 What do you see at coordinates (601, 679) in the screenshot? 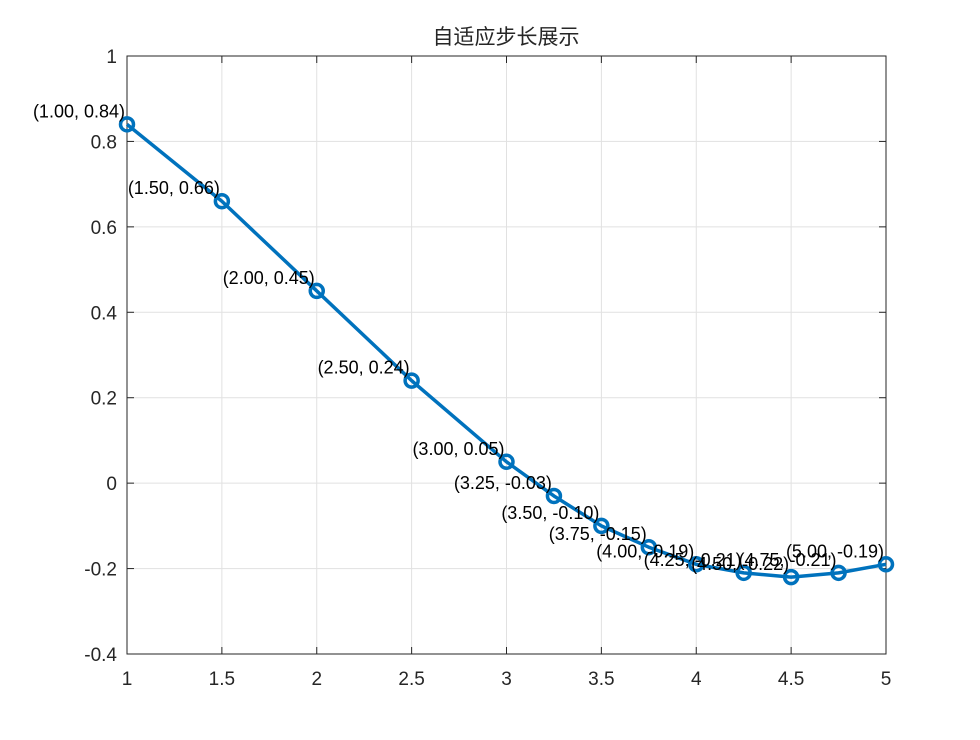
I see `x-tick-label: 3.5` at bounding box center [601, 679].